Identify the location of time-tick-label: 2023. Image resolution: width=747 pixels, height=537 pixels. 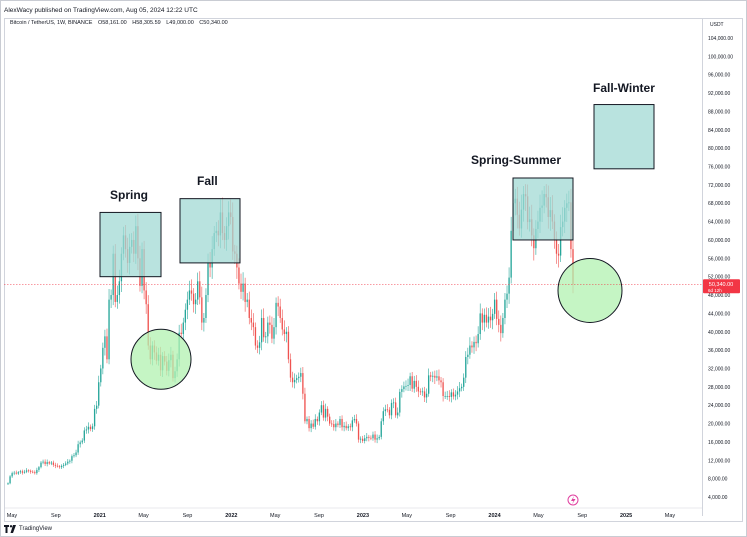
(363, 516).